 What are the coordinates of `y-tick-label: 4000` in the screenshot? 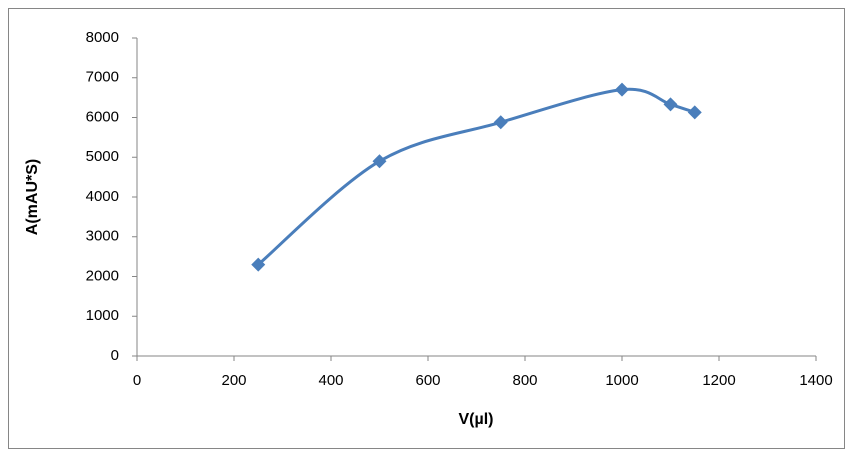 It's located at (102, 196).